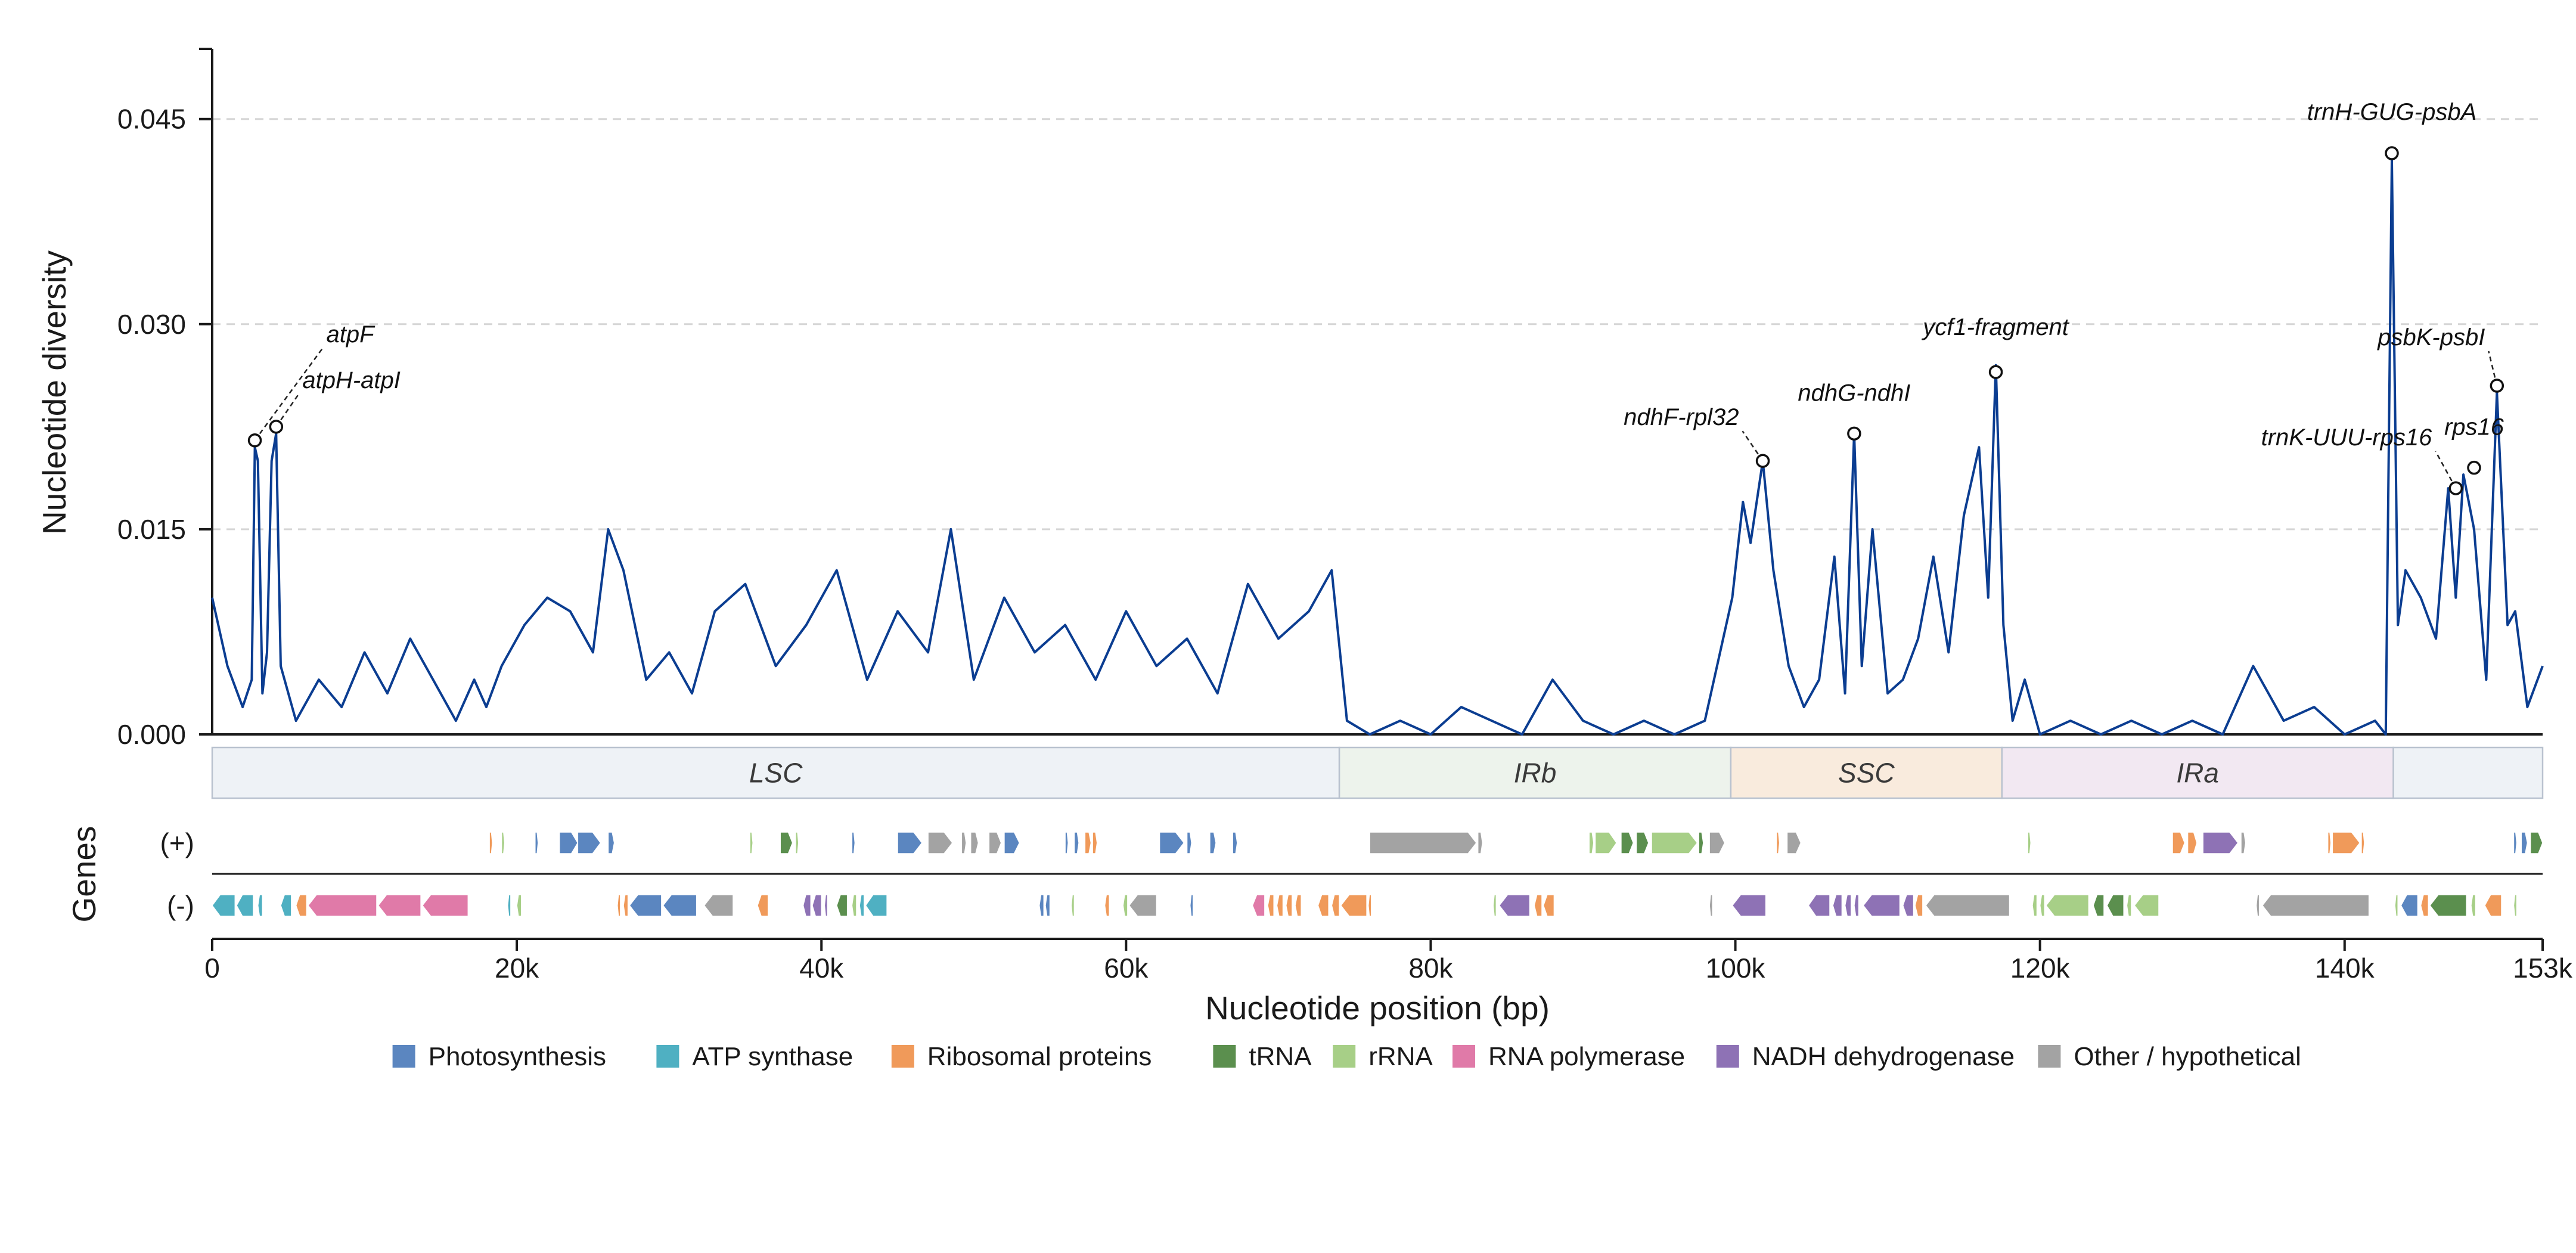 Image resolution: width=2576 pixels, height=1253 pixels. I want to click on peak-label: rps16, so click(2474, 427).